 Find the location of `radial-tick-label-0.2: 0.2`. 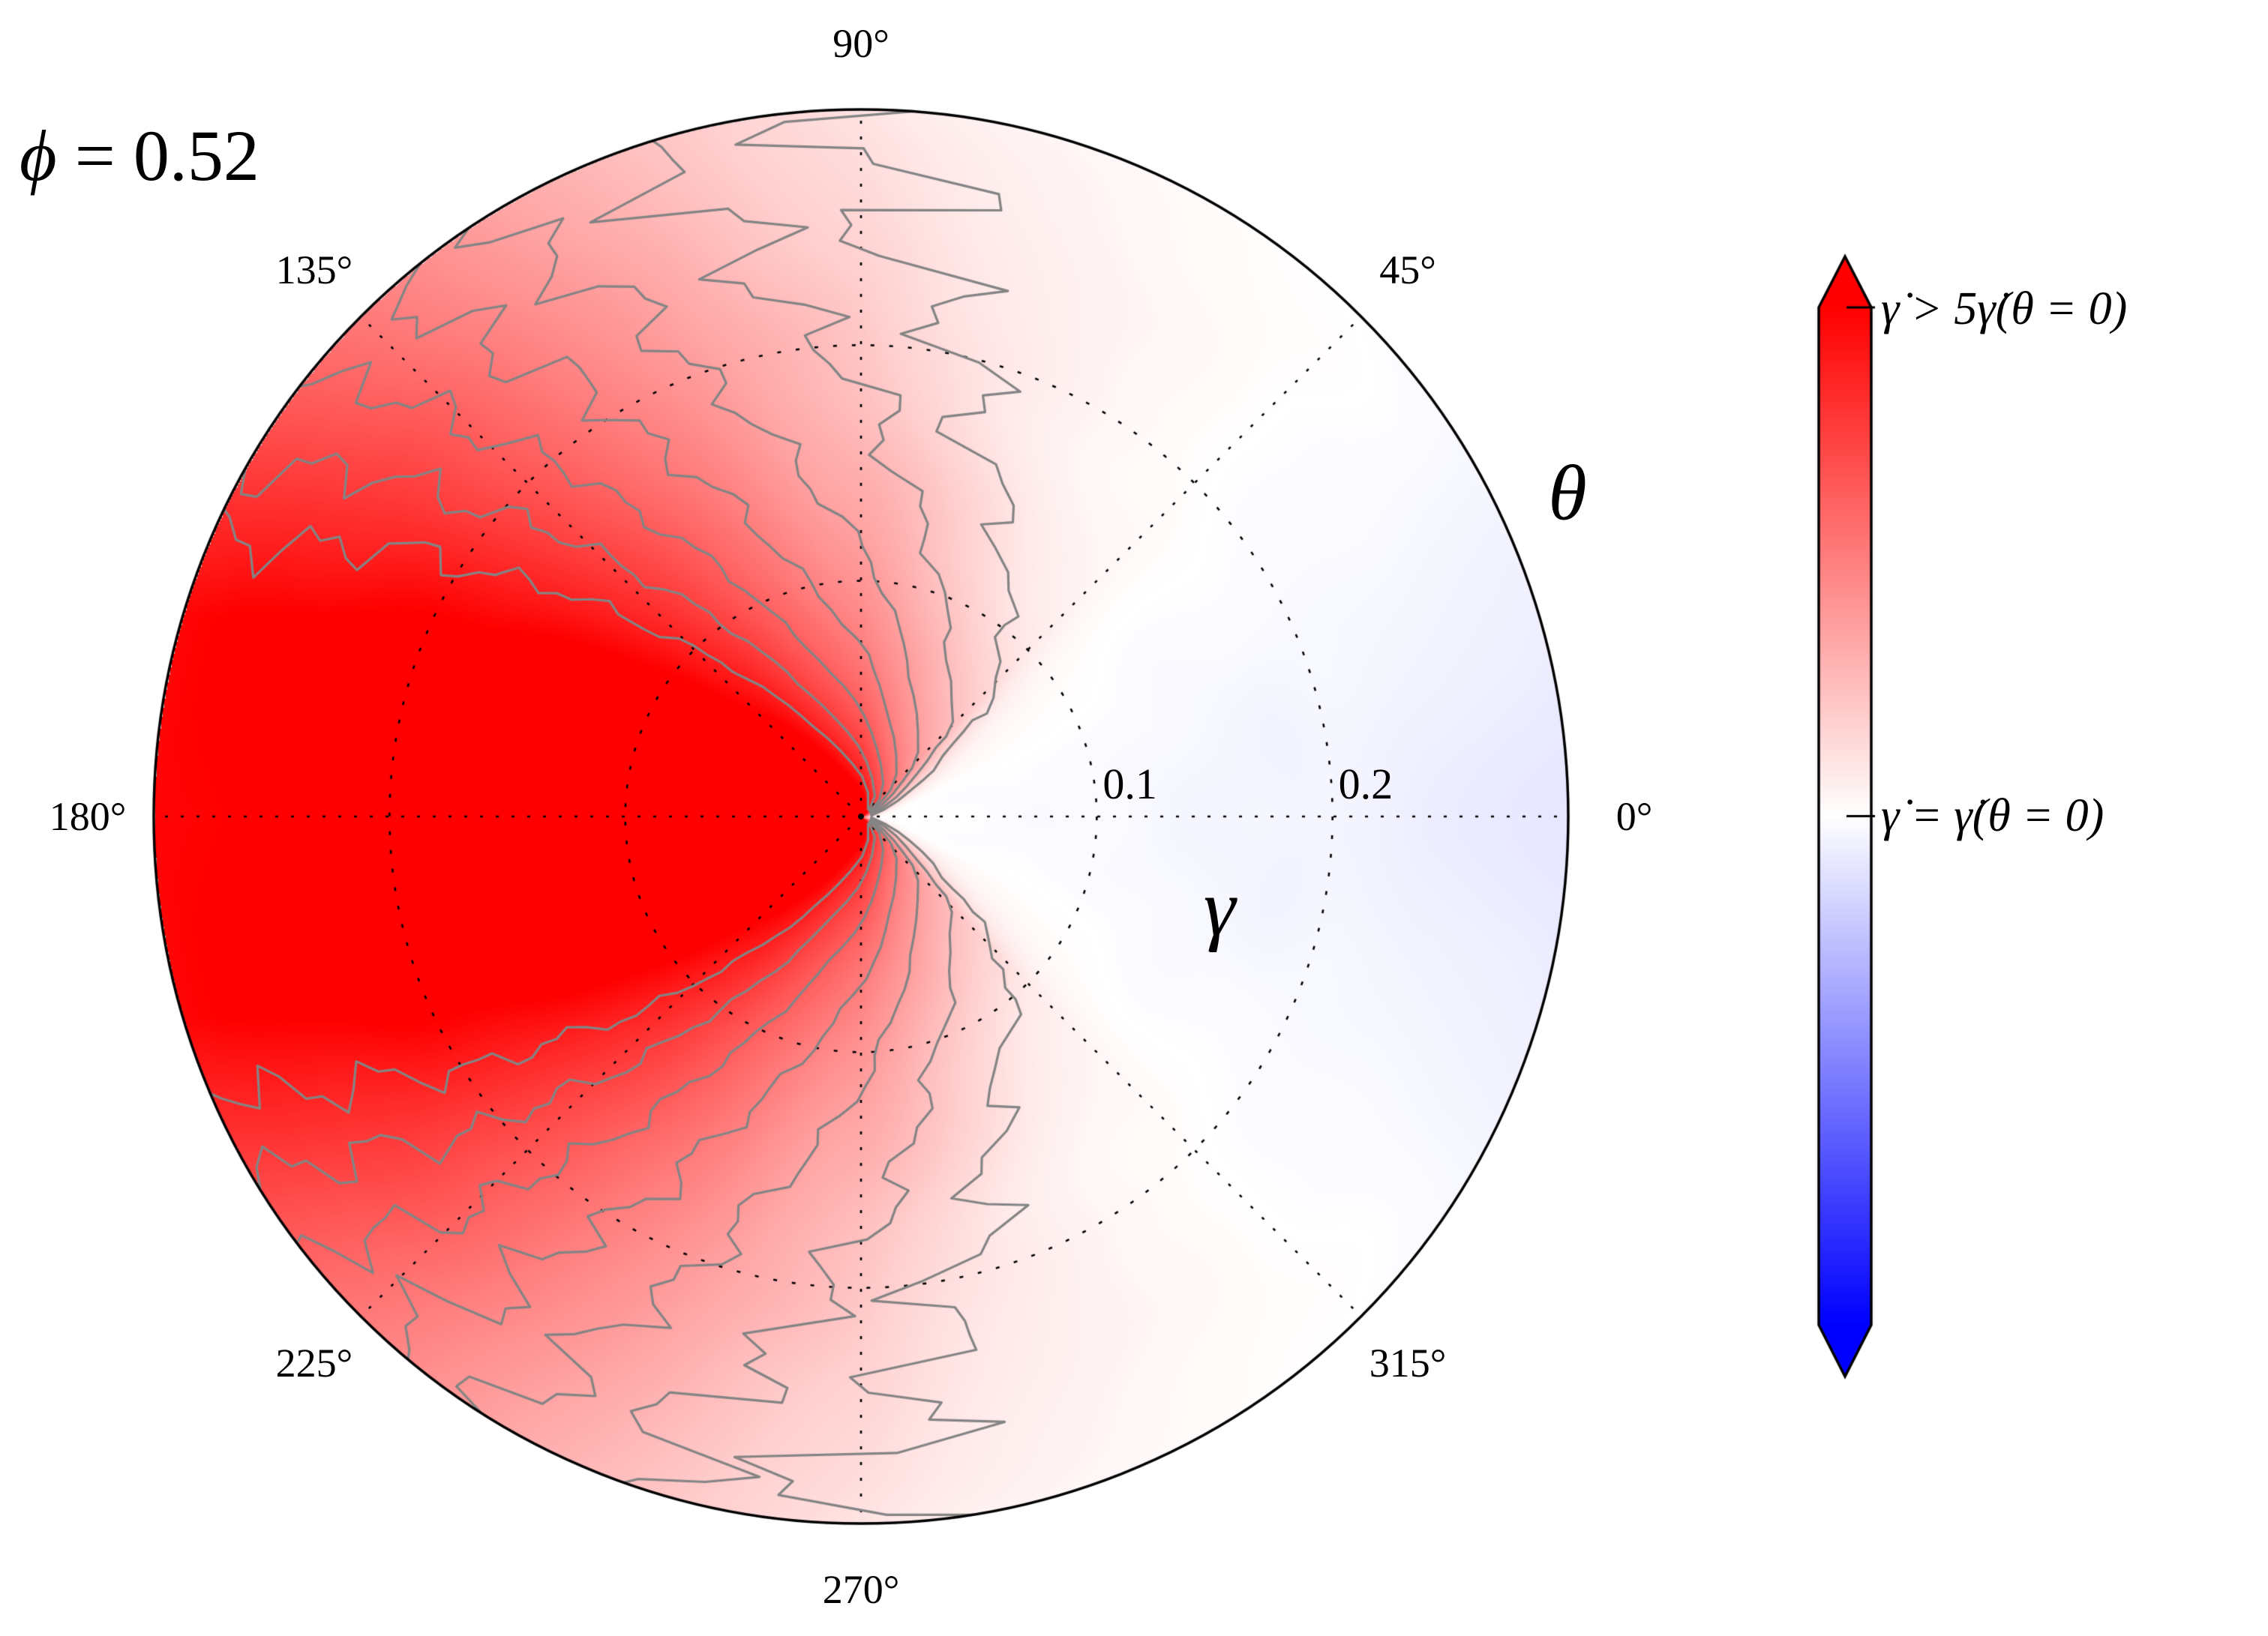

radial-tick-label-0.2: 0.2 is located at coordinates (1366, 784).